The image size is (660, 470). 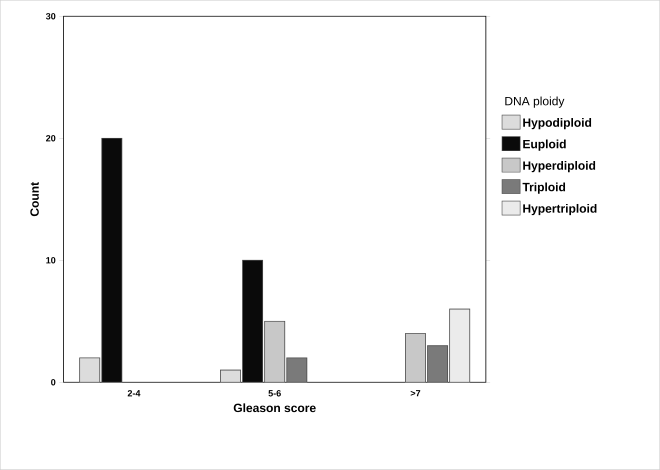 What do you see at coordinates (544, 145) in the screenshot?
I see `legend-label: Euploid` at bounding box center [544, 145].